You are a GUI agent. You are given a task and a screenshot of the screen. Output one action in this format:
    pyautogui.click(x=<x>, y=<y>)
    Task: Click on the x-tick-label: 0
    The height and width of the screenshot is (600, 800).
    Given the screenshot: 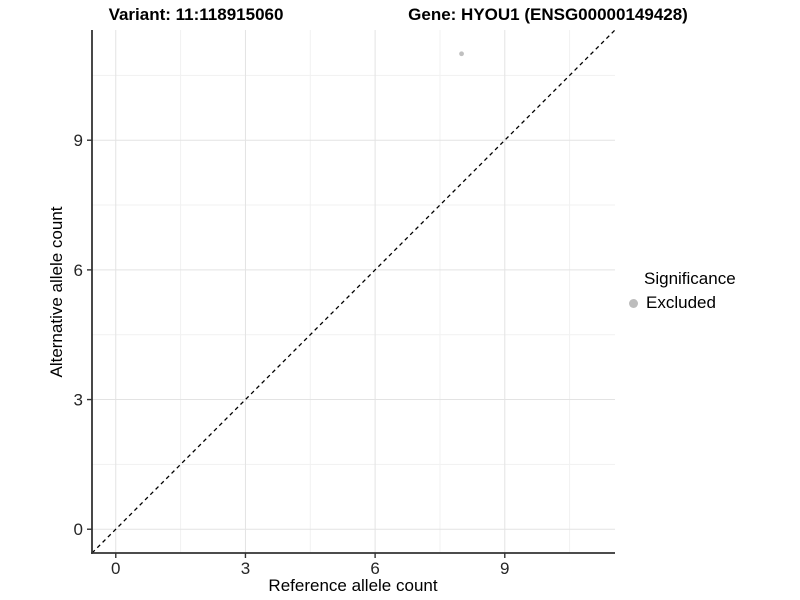 What is the action you would take?
    pyautogui.click(x=115, y=568)
    